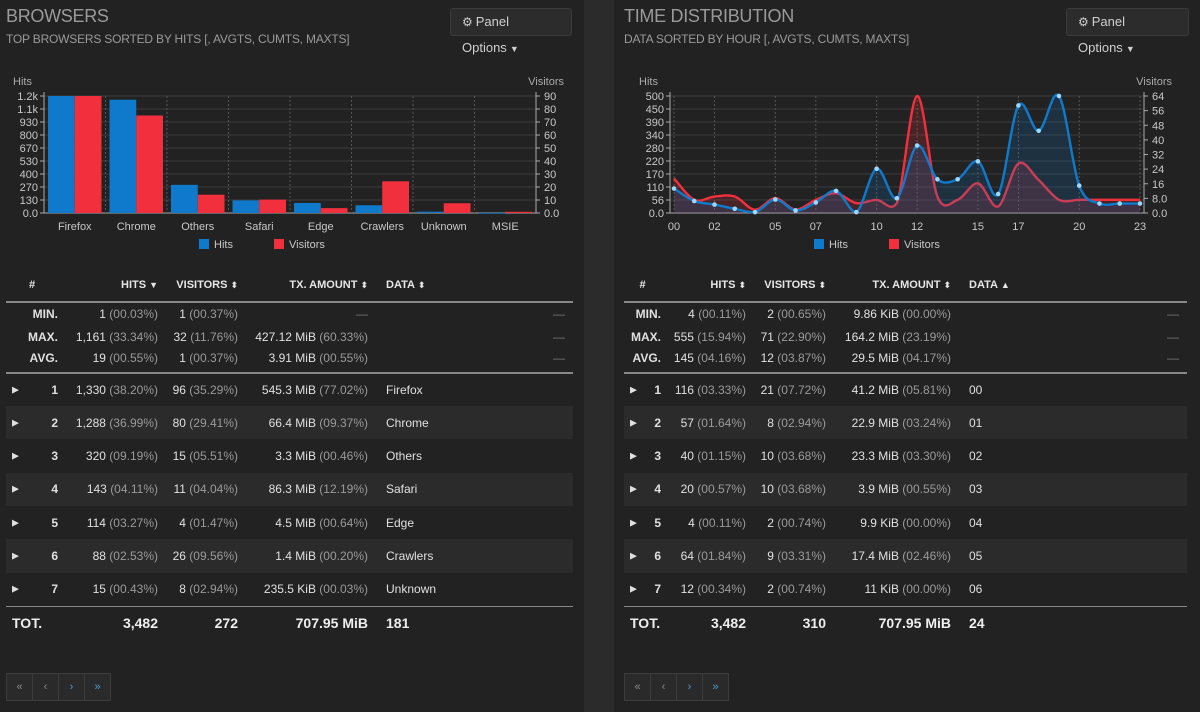  What do you see at coordinates (711, 285) in the screenshot?
I see `col-header-hits: HITS ⬍` at bounding box center [711, 285].